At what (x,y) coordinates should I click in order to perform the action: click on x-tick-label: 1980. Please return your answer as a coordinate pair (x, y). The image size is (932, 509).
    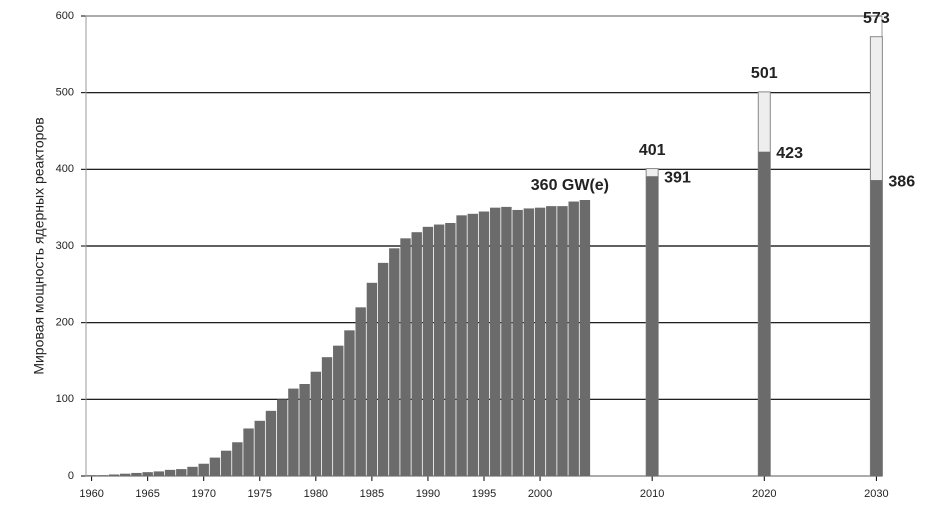
    Looking at the image, I should click on (316, 494).